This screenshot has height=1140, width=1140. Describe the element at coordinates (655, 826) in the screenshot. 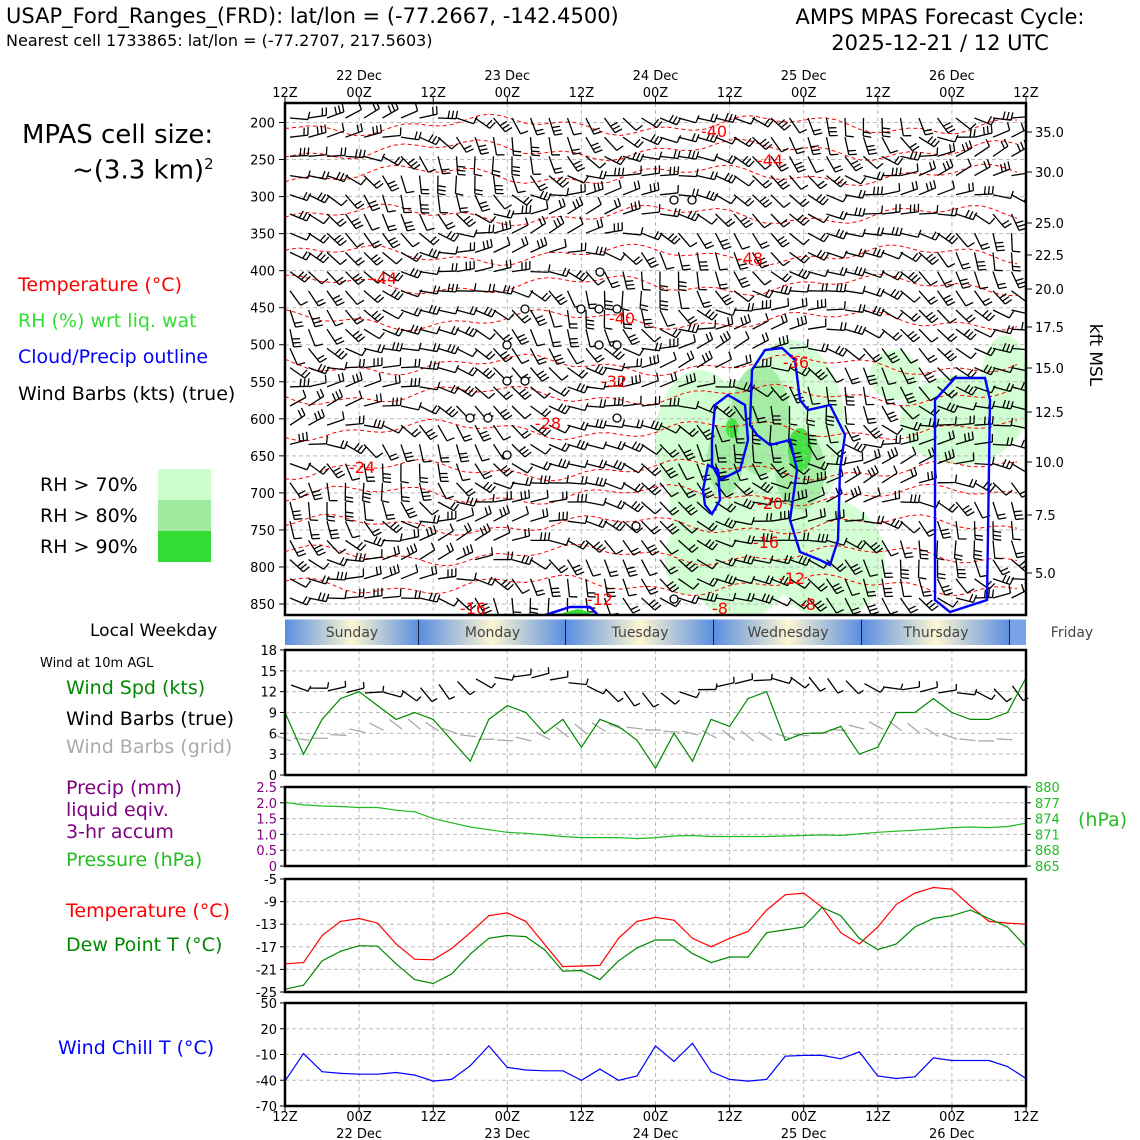

I see `panel-background` at that location.